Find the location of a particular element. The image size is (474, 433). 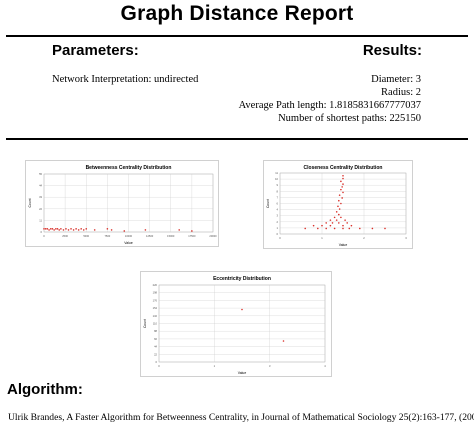

x-tick-label: 5000 is located at coordinates (86, 236).